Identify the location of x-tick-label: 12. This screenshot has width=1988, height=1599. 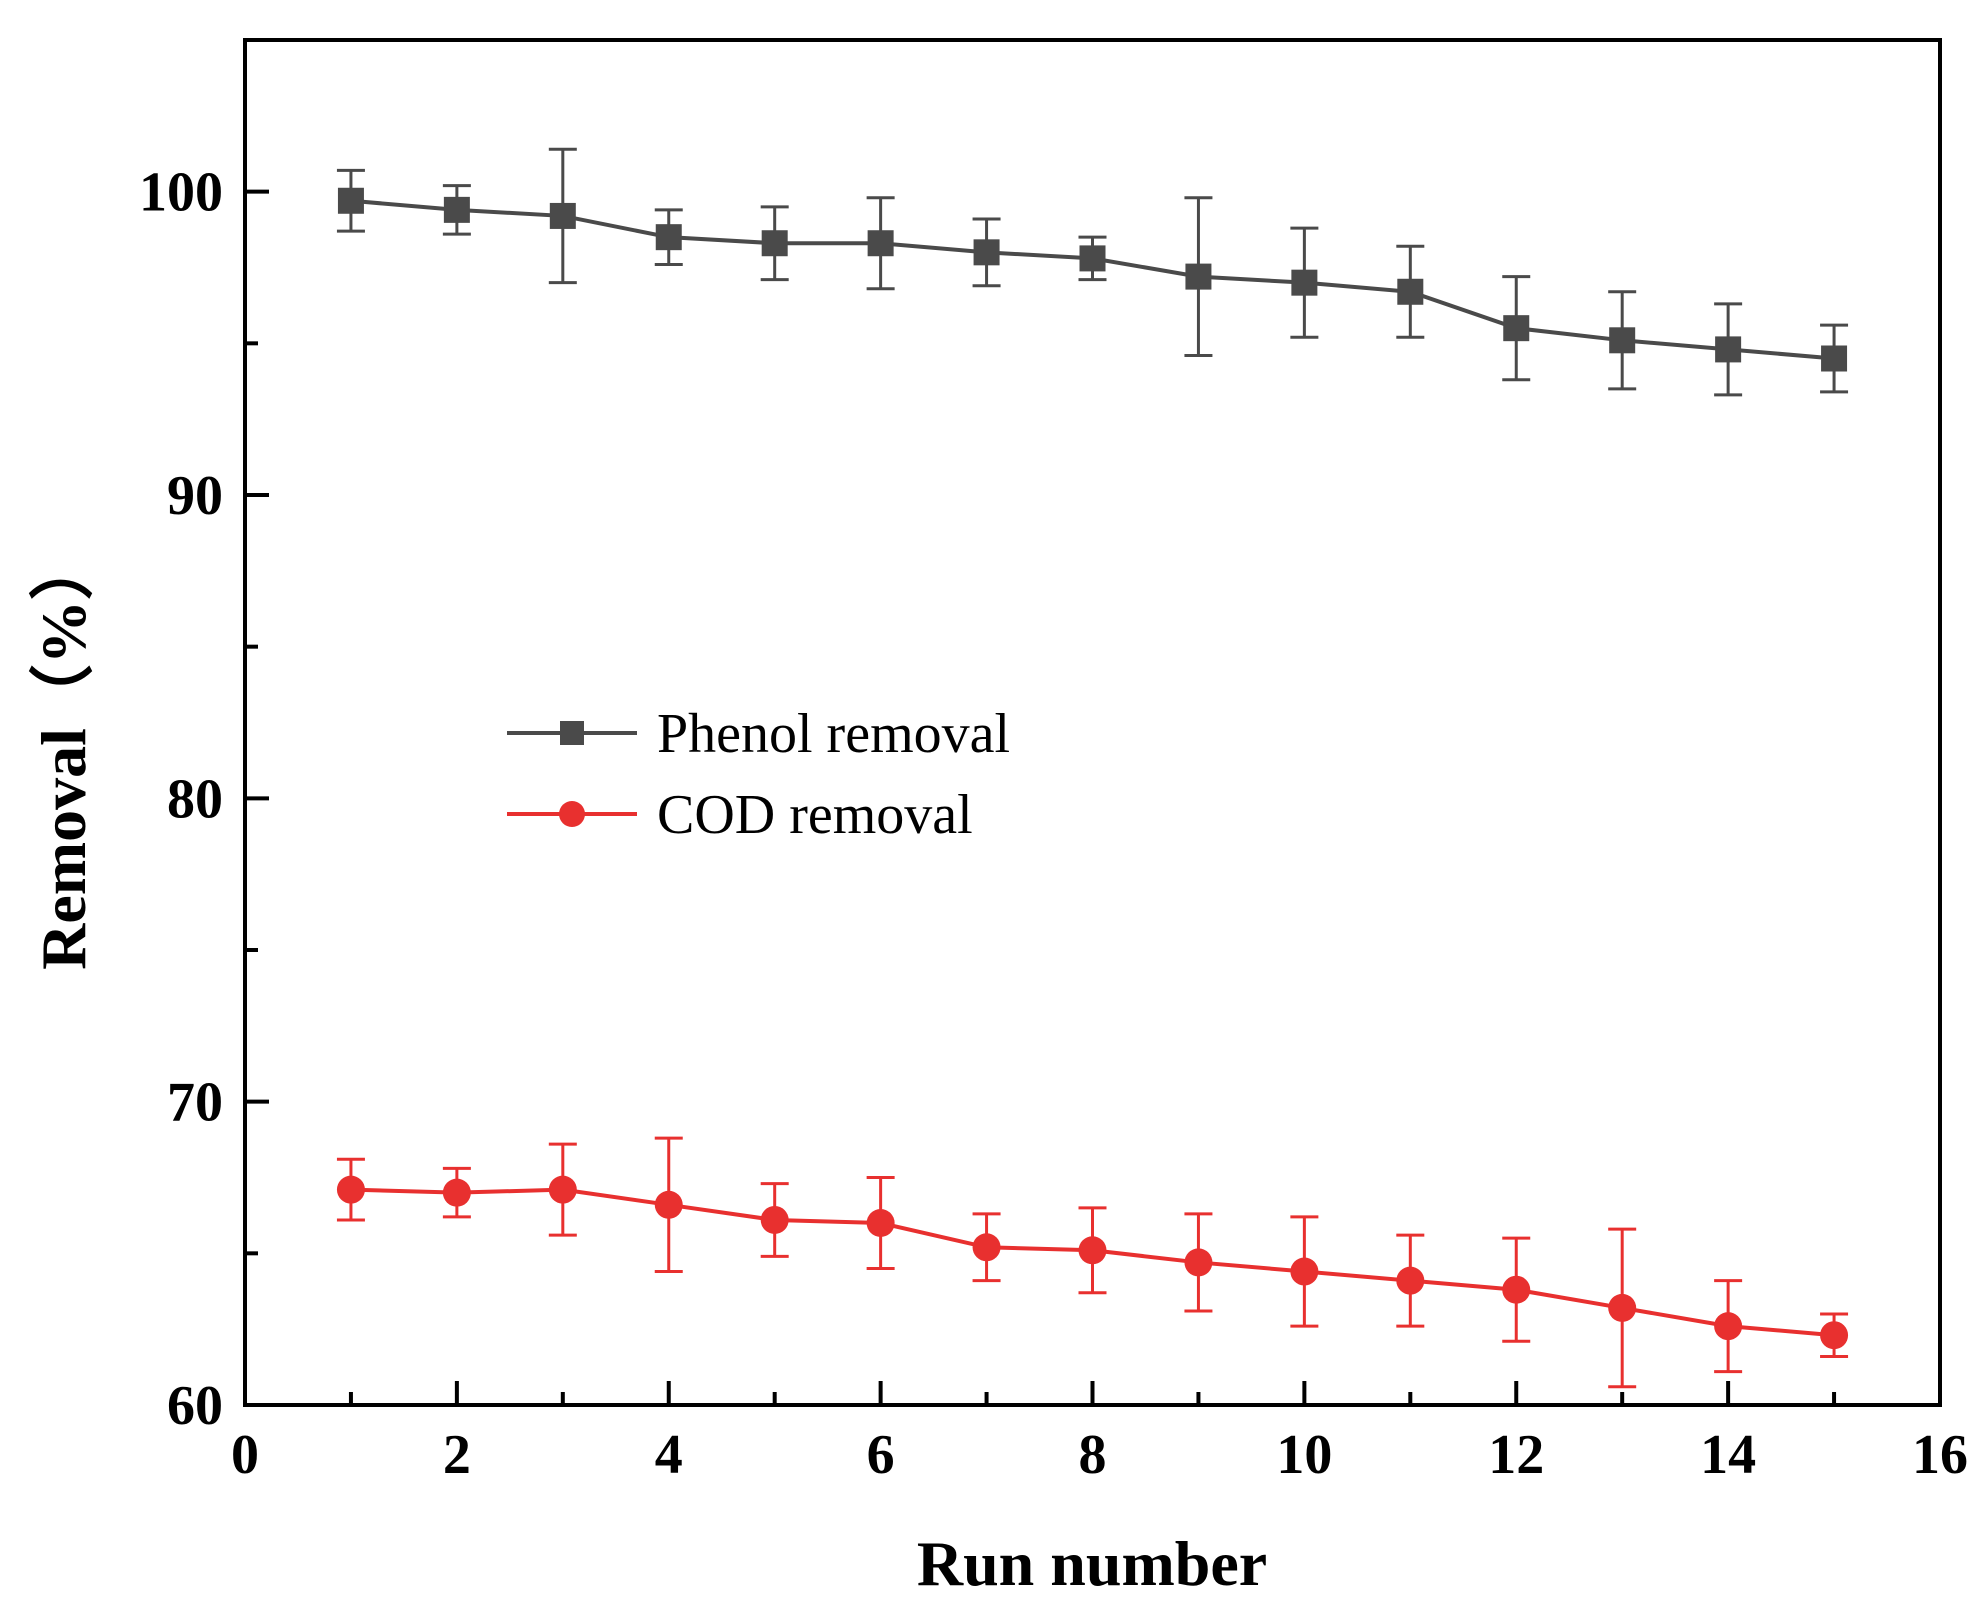
(1516, 1455).